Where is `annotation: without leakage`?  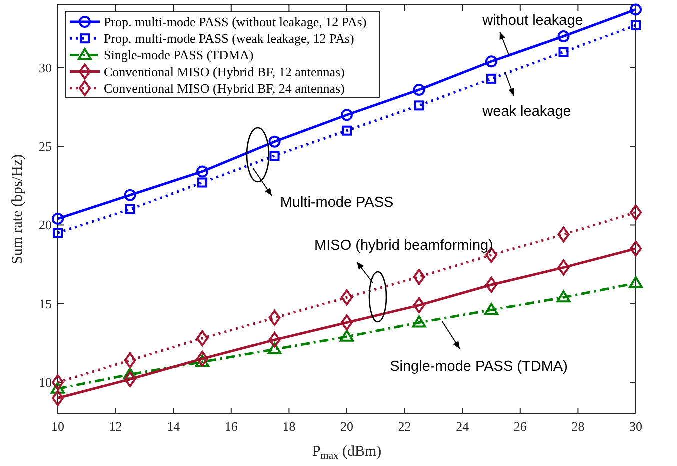 annotation: without leakage is located at coordinates (533, 21).